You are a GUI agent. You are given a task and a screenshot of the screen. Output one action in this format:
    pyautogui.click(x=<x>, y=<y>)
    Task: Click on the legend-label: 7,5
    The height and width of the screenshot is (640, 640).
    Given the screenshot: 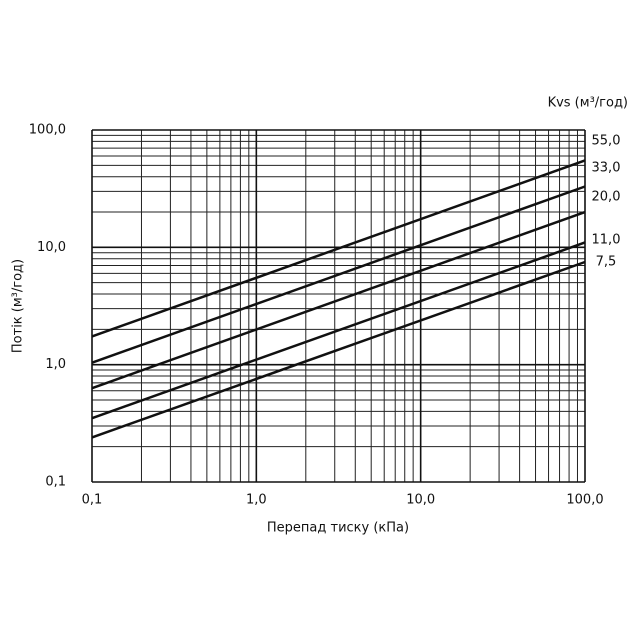 What is the action you would take?
    pyautogui.click(x=606, y=262)
    